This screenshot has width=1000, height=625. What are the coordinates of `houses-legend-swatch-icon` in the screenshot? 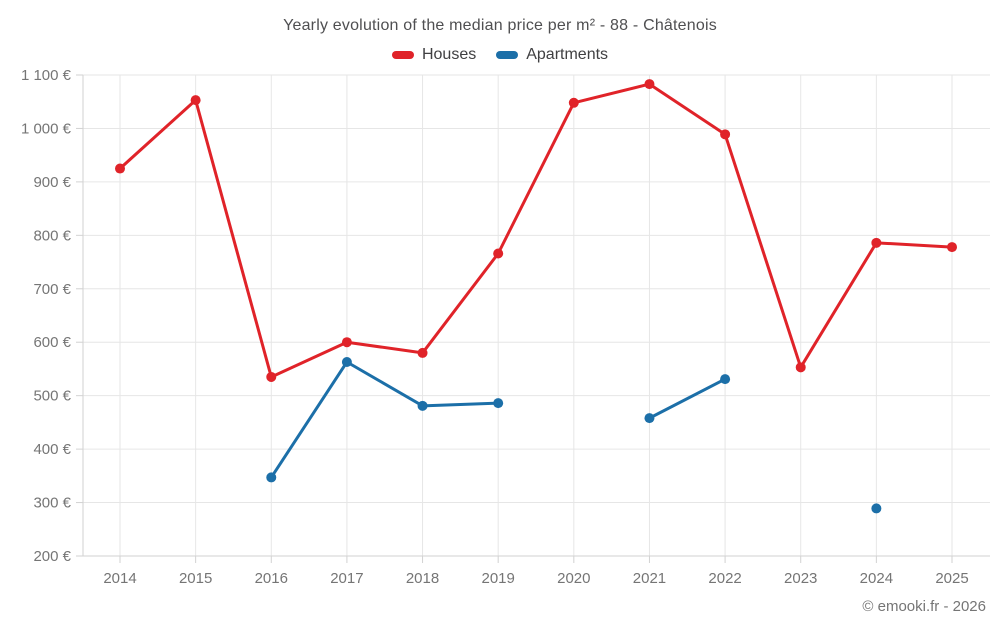 It's located at (402, 55).